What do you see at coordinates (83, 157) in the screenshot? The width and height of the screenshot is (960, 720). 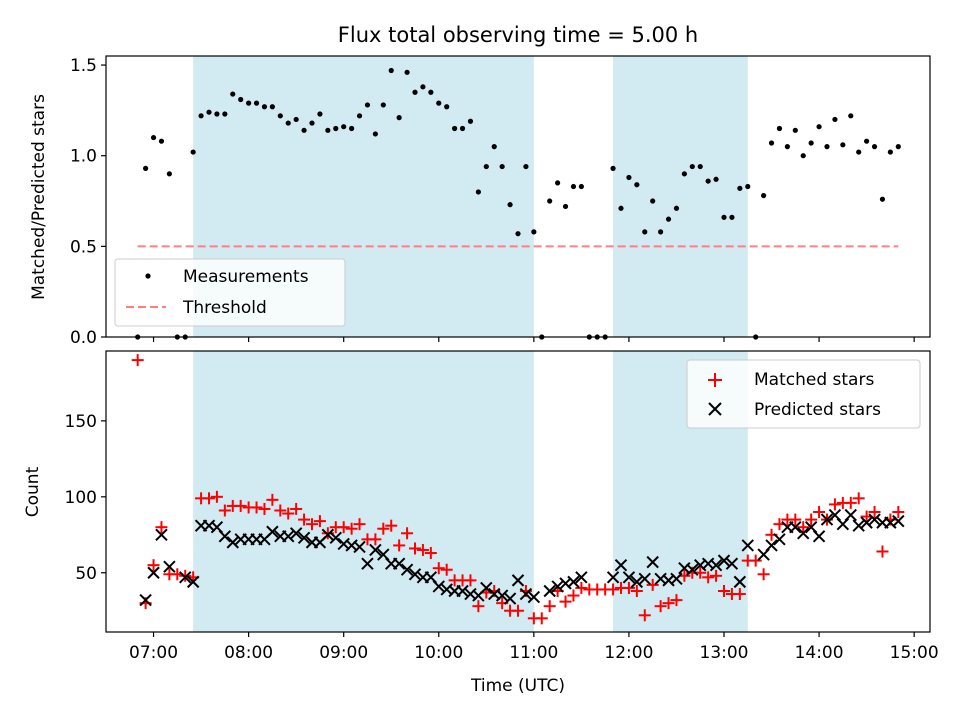 I see `y-tick-label: 1.0` at bounding box center [83, 157].